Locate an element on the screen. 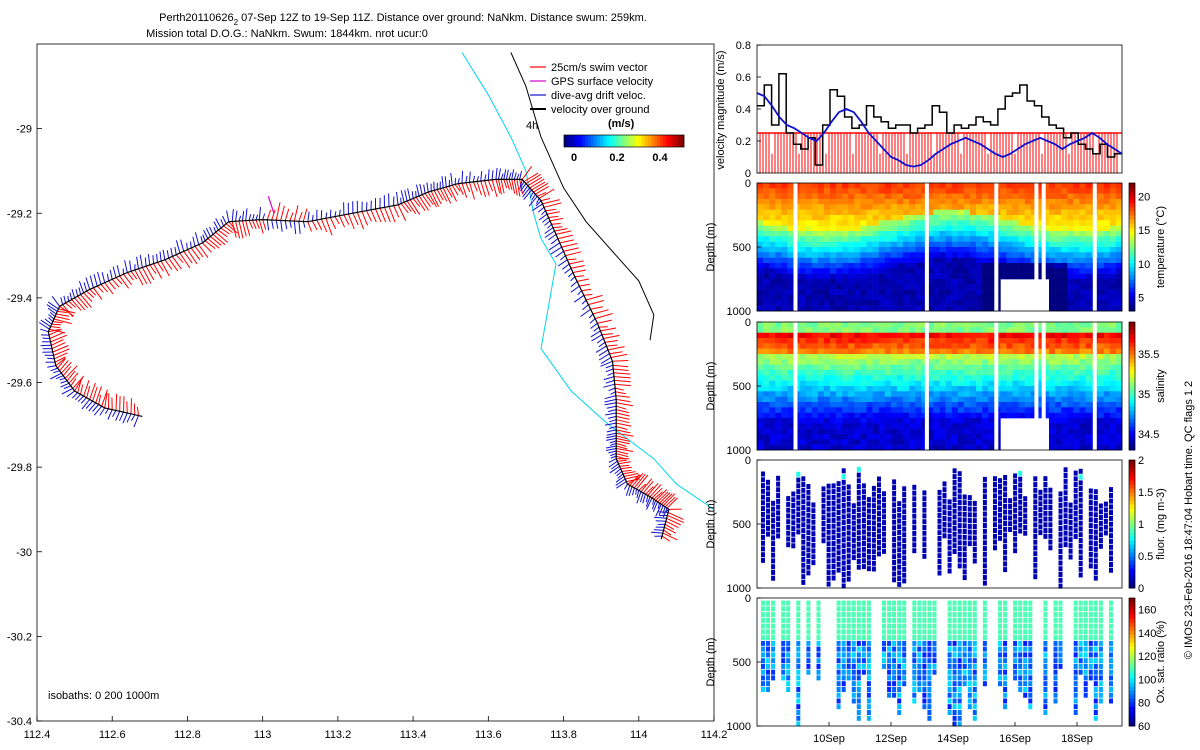 This screenshot has width=1200, height=750. colorbar-cell is located at coordinates (1132, 273).